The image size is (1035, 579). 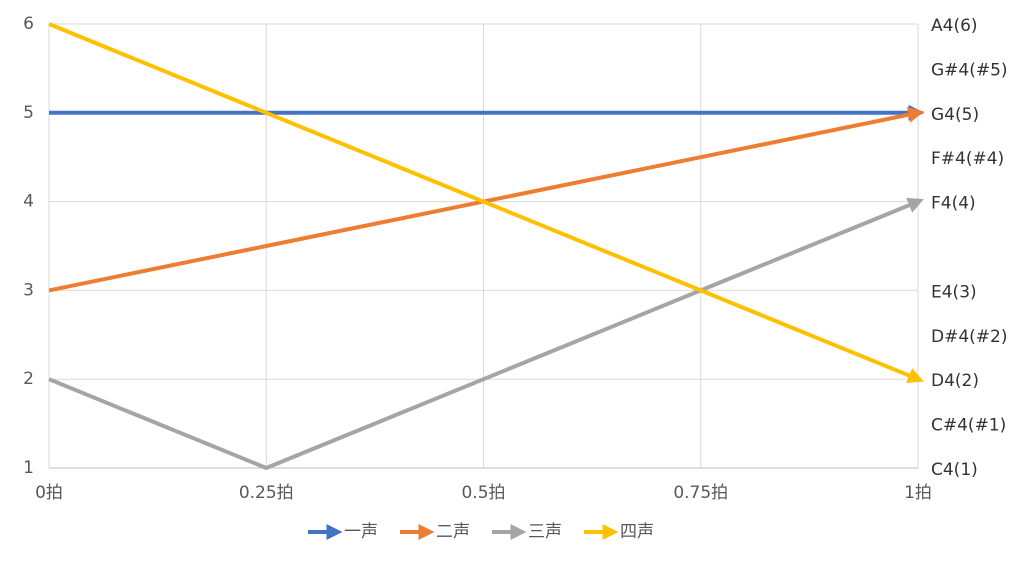 What do you see at coordinates (955, 381) in the screenshot?
I see `y2-tick-label: D4(2)` at bounding box center [955, 381].